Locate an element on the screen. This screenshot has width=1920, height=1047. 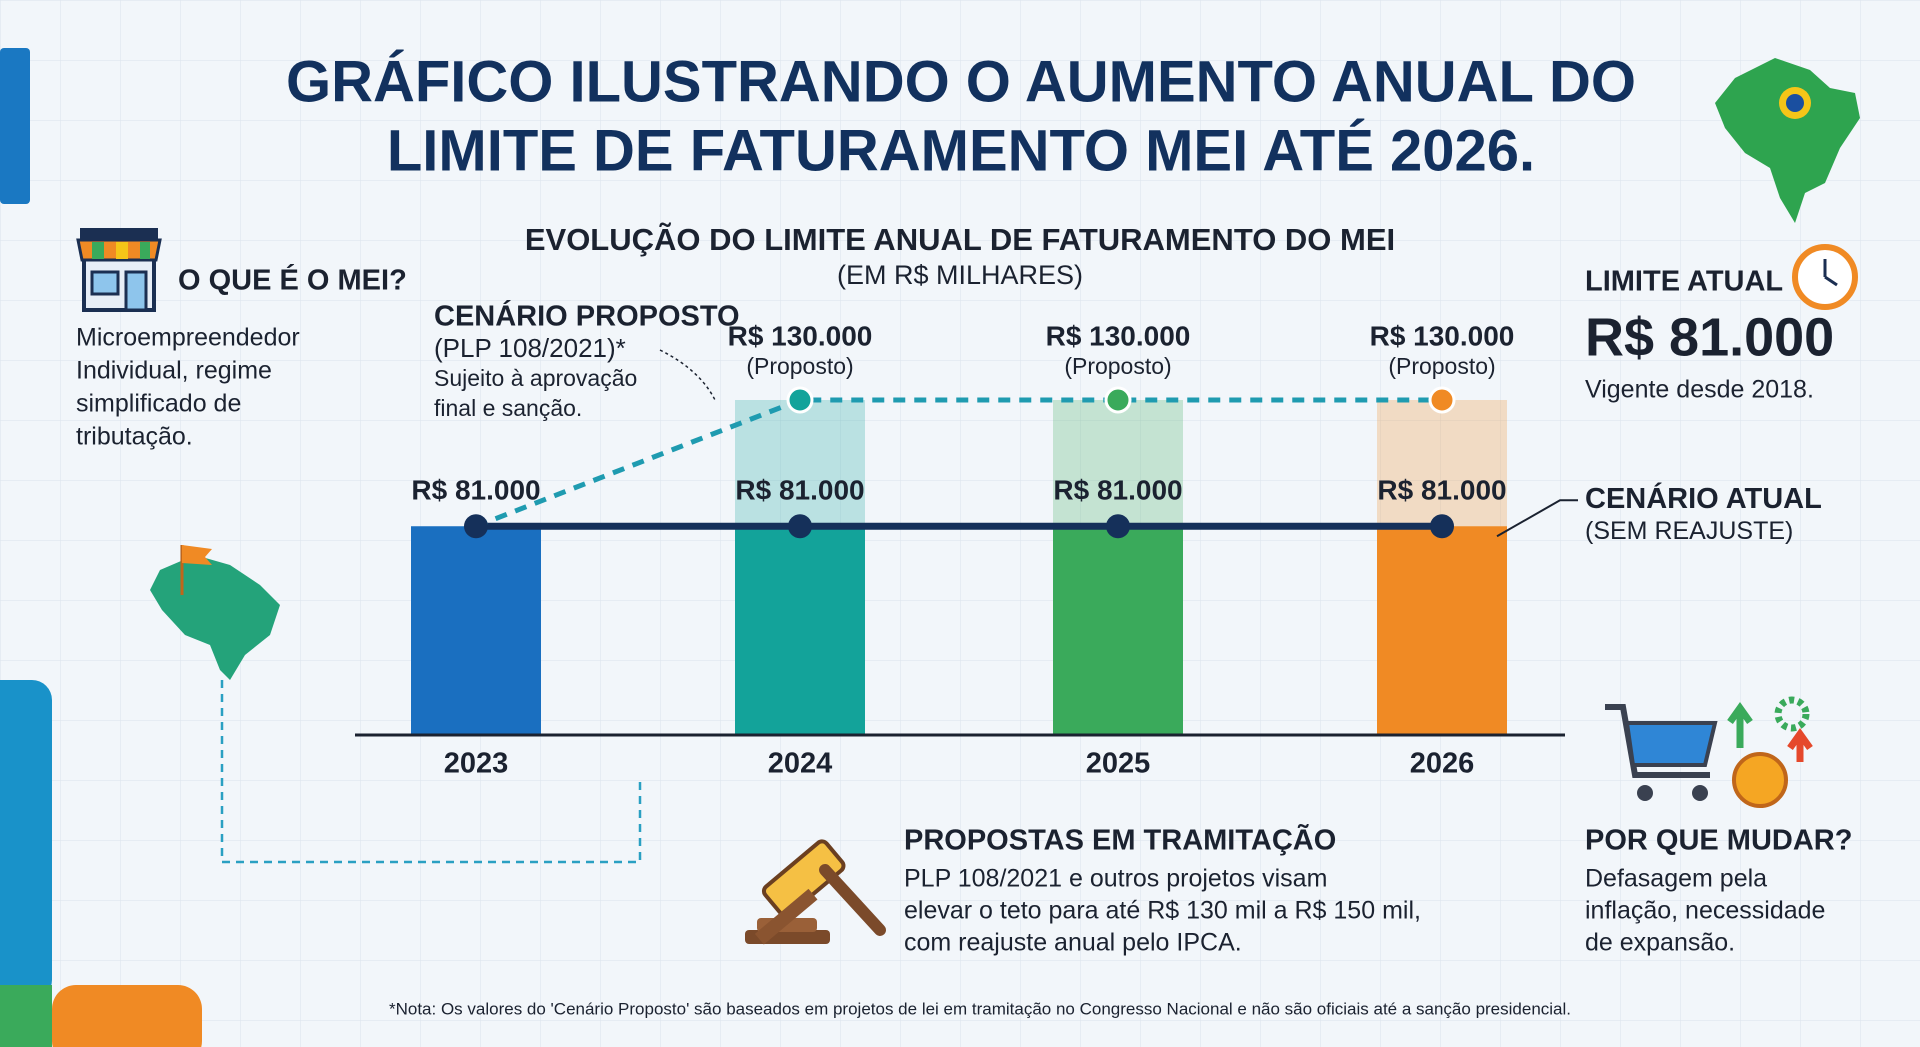
paragraph-line: Microempreendedor is located at coordinates (188, 338).